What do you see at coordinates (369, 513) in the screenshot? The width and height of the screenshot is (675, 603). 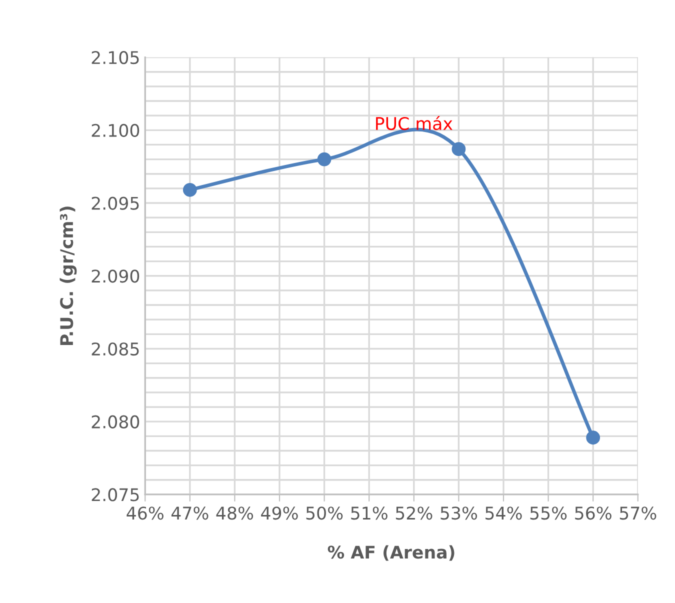 I see `x-tick-label: 51%` at bounding box center [369, 513].